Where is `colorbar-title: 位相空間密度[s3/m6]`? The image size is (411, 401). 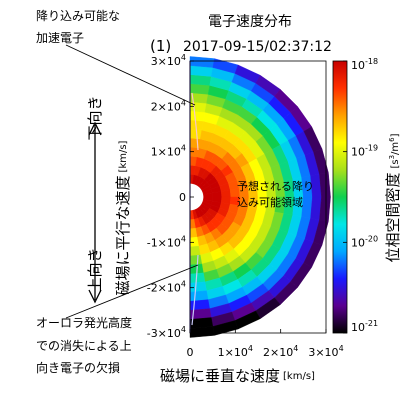
colorbar-title: 位相空間密度[s3/m6] is located at coordinates (393, 197).